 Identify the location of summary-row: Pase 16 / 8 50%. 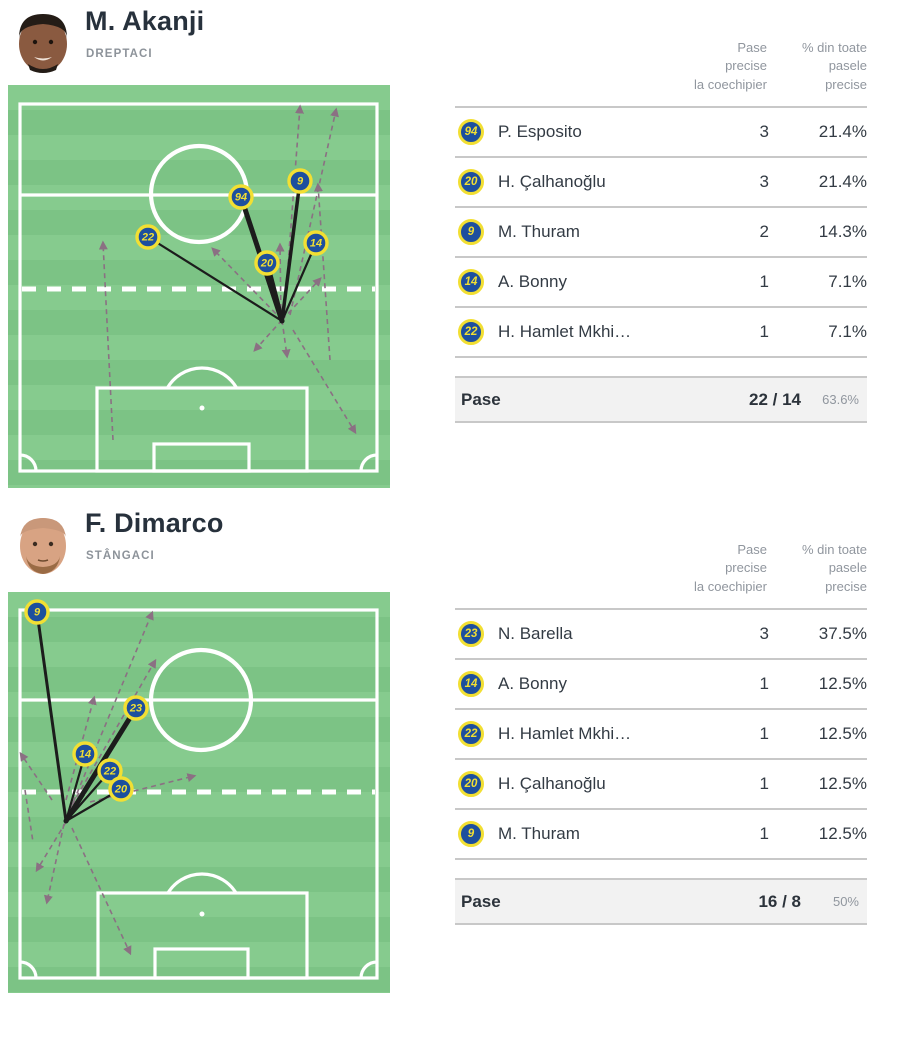
(661, 901).